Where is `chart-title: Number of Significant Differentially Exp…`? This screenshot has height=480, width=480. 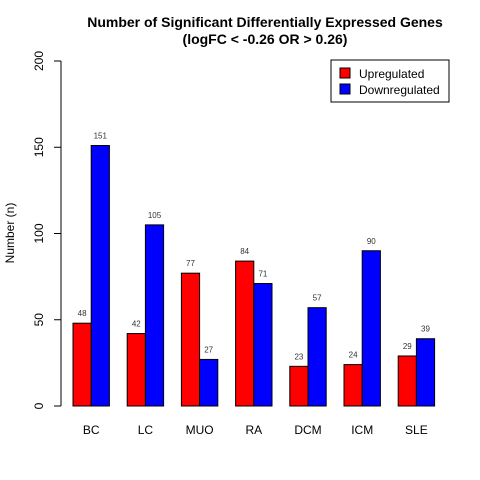
chart-title: Number of Significant Differentially Exp… is located at coordinates (265, 22).